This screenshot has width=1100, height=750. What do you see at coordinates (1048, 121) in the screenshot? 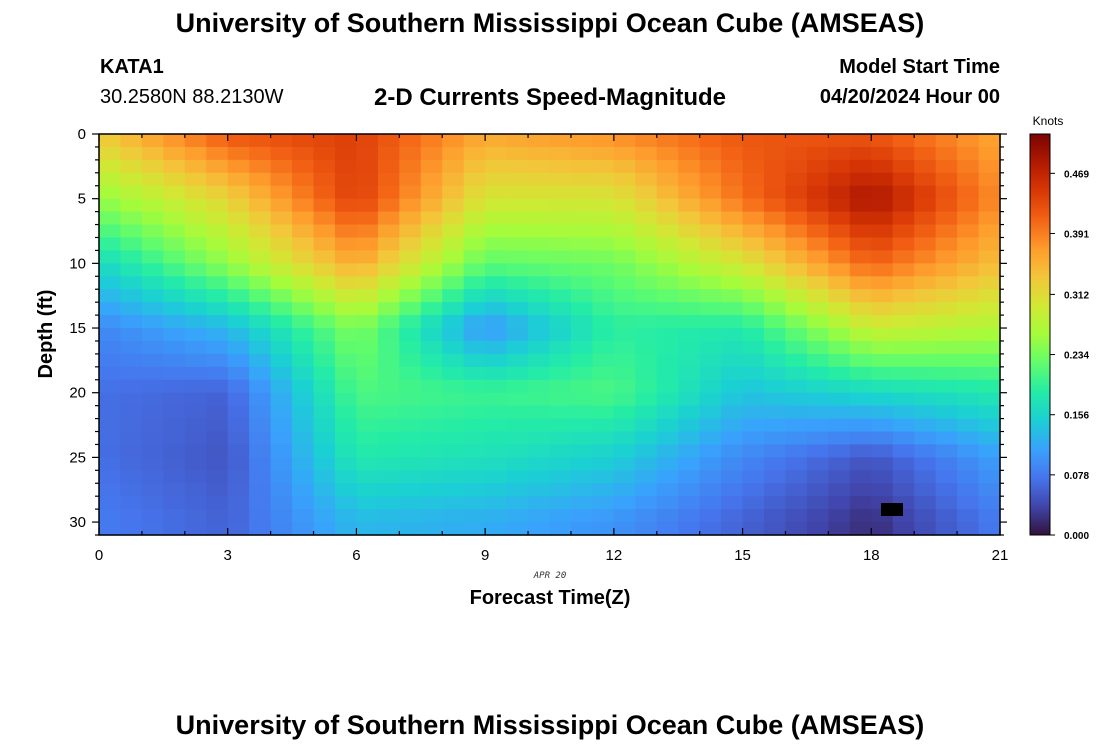
I see `colorbar-unit-label: Knots` at bounding box center [1048, 121].